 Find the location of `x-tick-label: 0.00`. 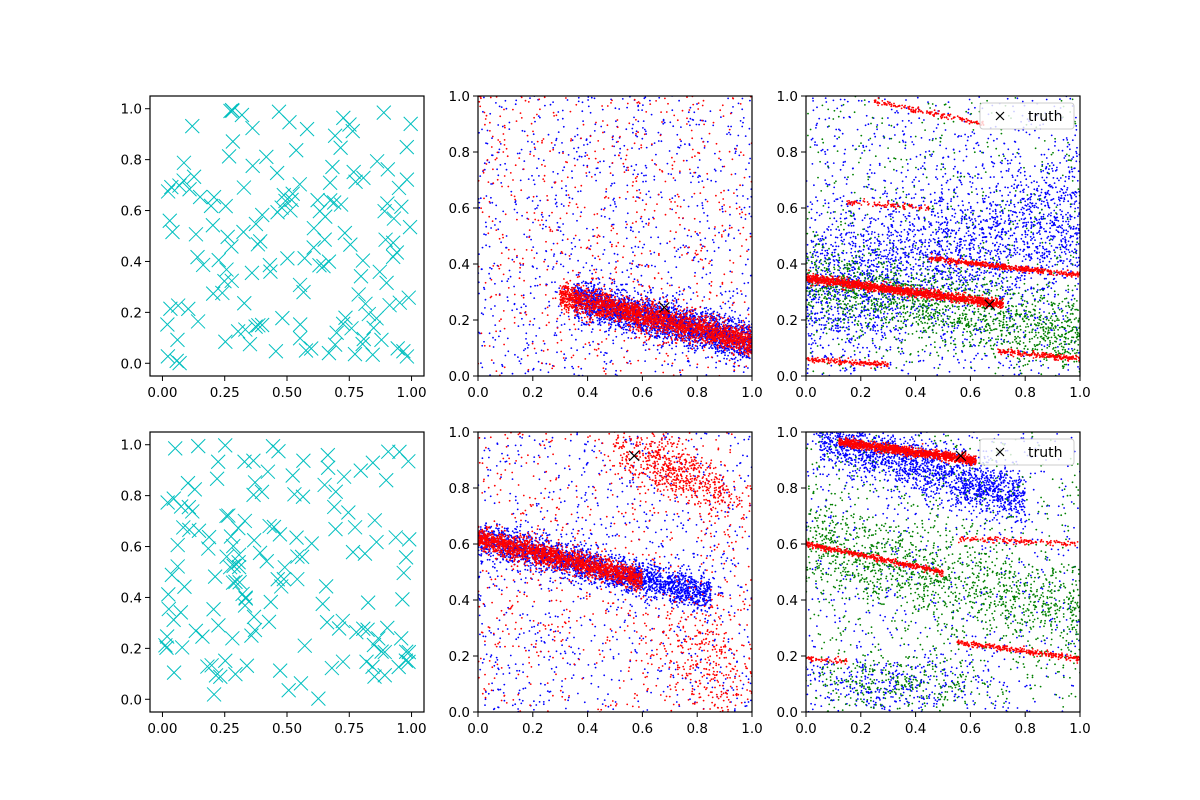

x-tick-label: 0.00 is located at coordinates (162, 393).